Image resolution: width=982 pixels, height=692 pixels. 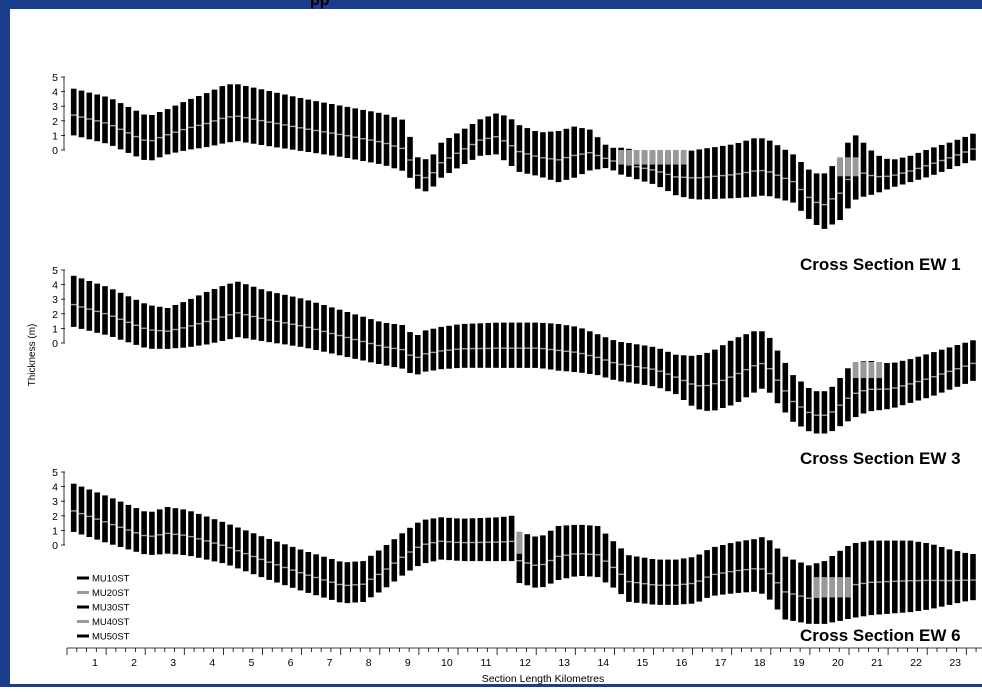 What do you see at coordinates (880, 635) in the screenshot?
I see `panel-title: Cross Section EW 6` at bounding box center [880, 635].